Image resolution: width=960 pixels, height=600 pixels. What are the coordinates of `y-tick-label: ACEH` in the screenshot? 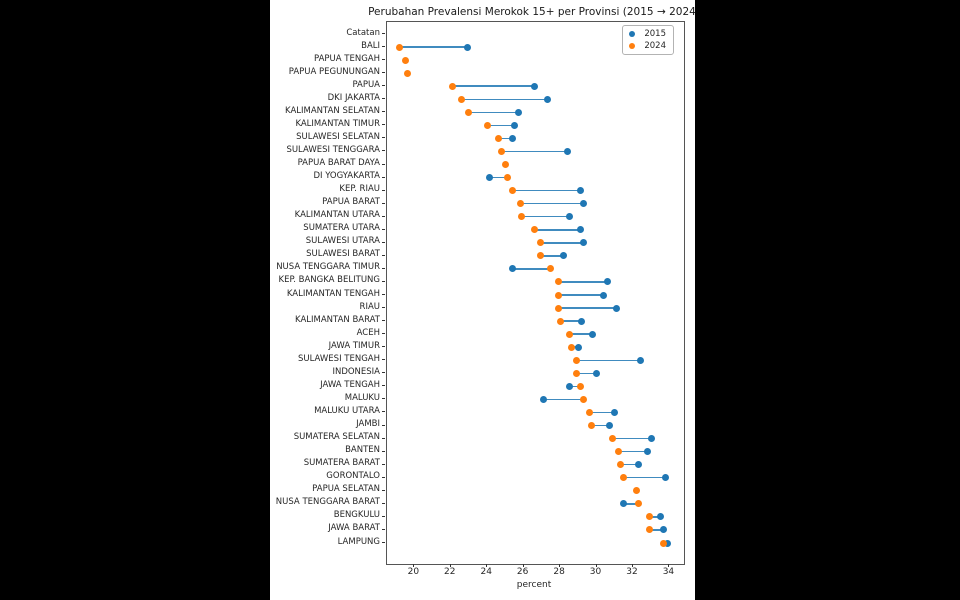 It's located at (368, 332).